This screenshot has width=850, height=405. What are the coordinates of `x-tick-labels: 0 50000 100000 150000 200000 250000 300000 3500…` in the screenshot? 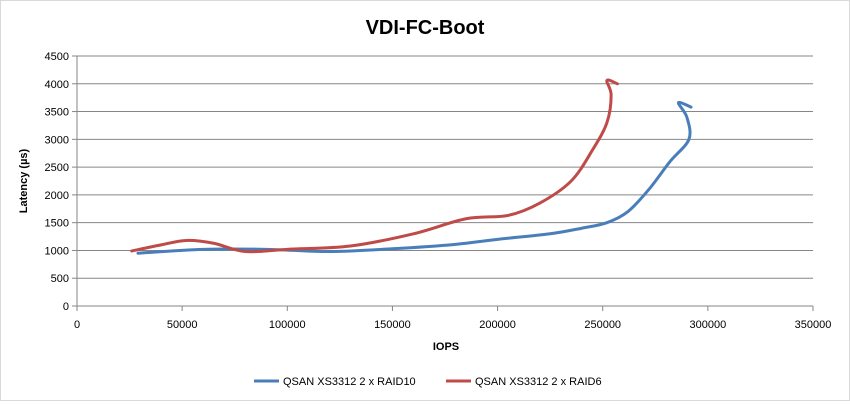 It's located at (452, 325).